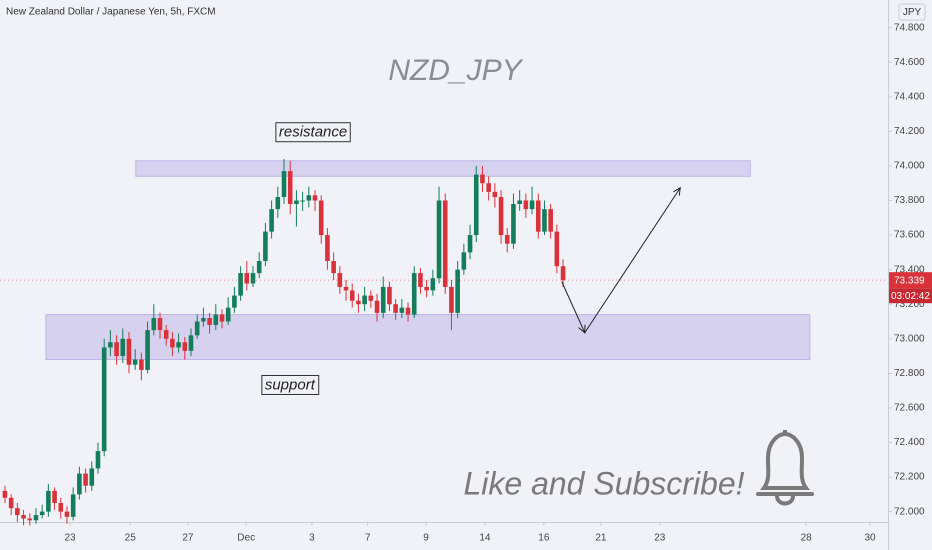  Describe the element at coordinates (909, 166) in the screenshot. I see `y-tick-label: 74.000` at that location.